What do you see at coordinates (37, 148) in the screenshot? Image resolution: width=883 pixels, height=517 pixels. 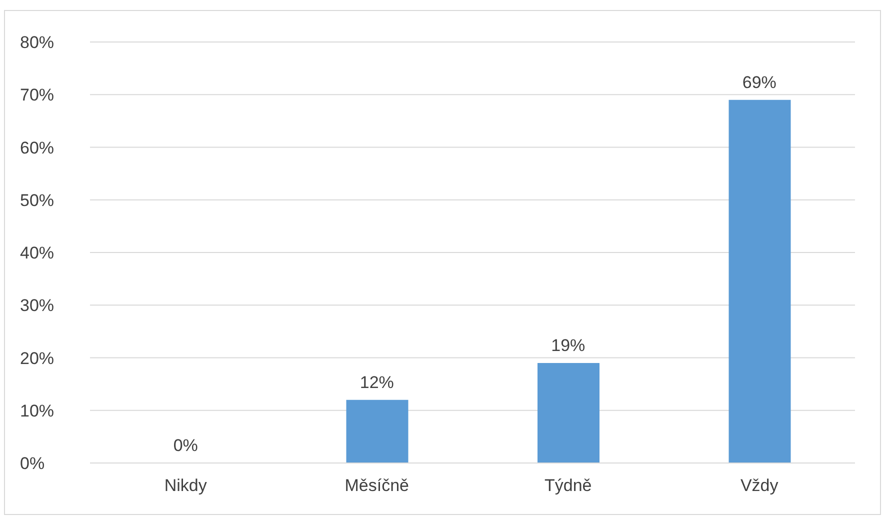 I see `y-tick-label: 60%` at bounding box center [37, 148].